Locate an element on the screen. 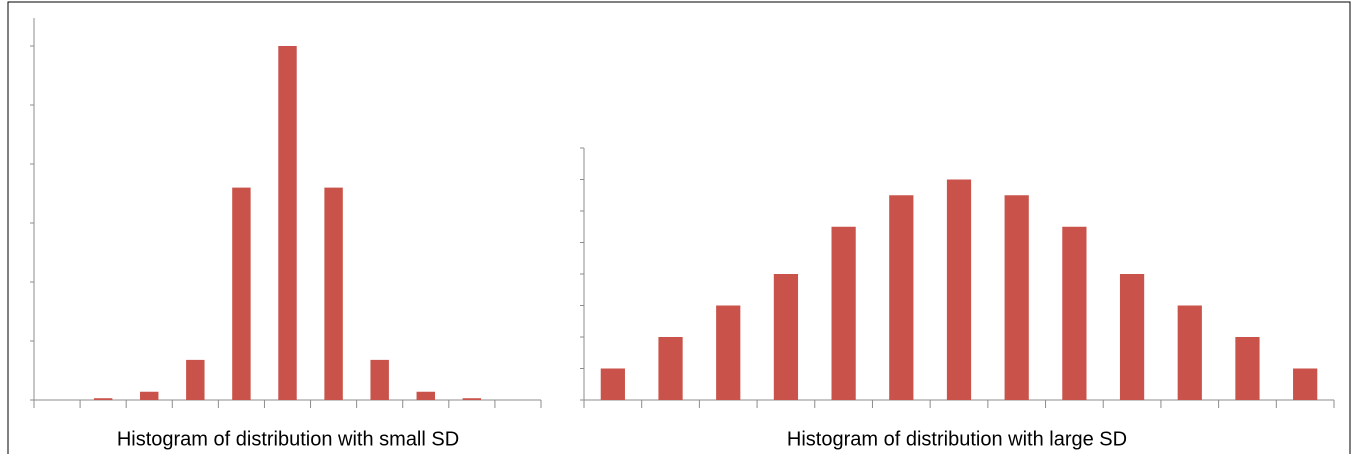 The width and height of the screenshot is (1356, 454). chart-title: Histogram of distribution with small SD is located at coordinates (288, 439).